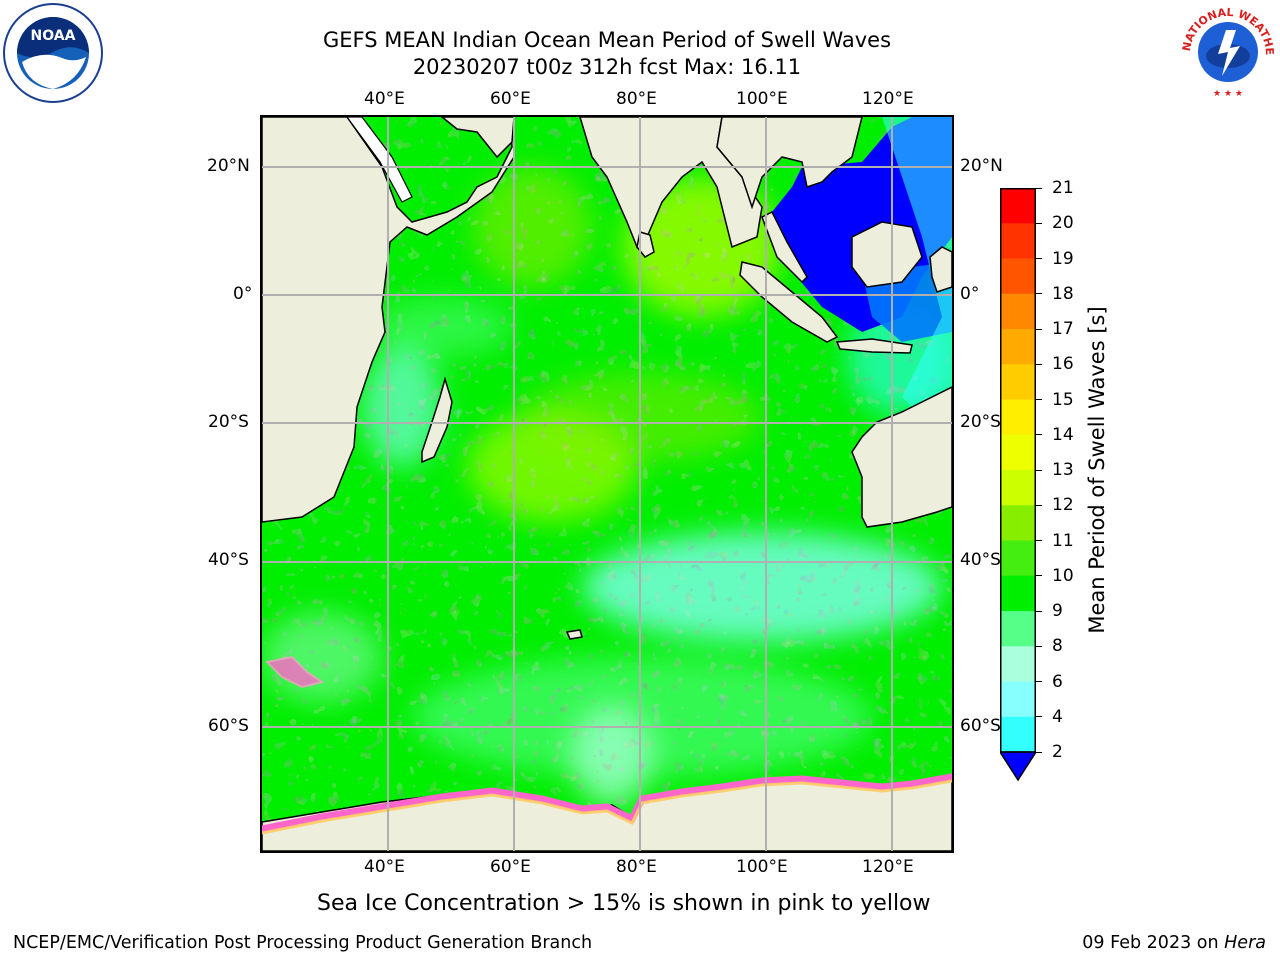 The height and width of the screenshot is (960, 1280). I want to click on colorbar-tick-label: 10, so click(1063, 575).